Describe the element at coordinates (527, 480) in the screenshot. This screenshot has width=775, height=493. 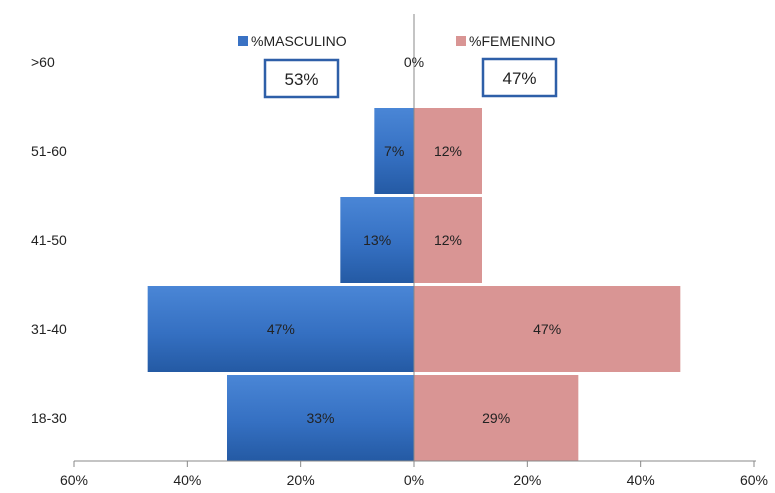
I see `x-tick-label-4: 20%` at that location.